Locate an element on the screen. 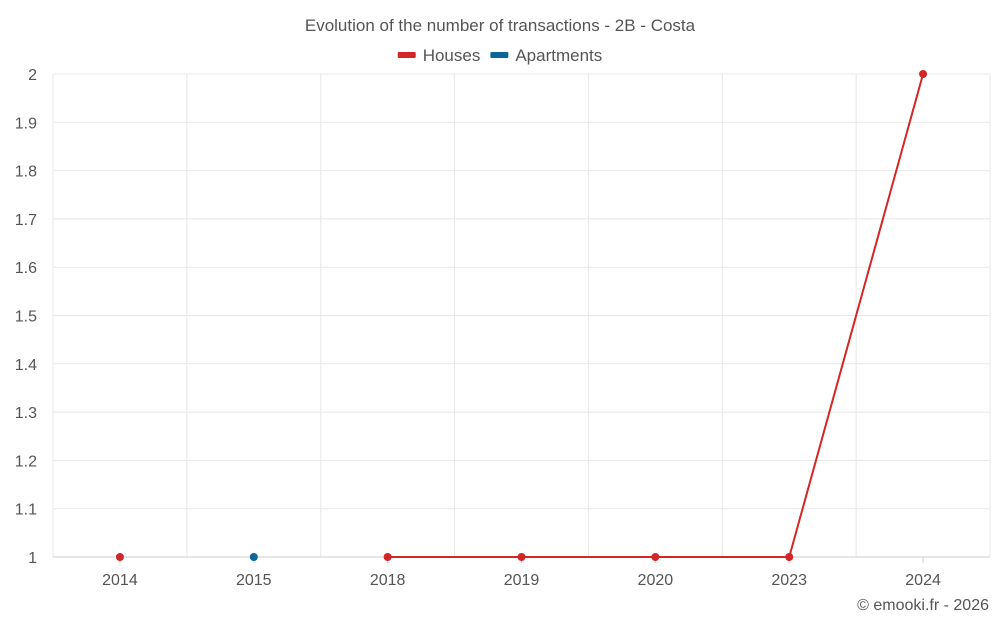 Image resolution: width=1000 pixels, height=625 pixels. series-apartments is located at coordinates (253, 557).